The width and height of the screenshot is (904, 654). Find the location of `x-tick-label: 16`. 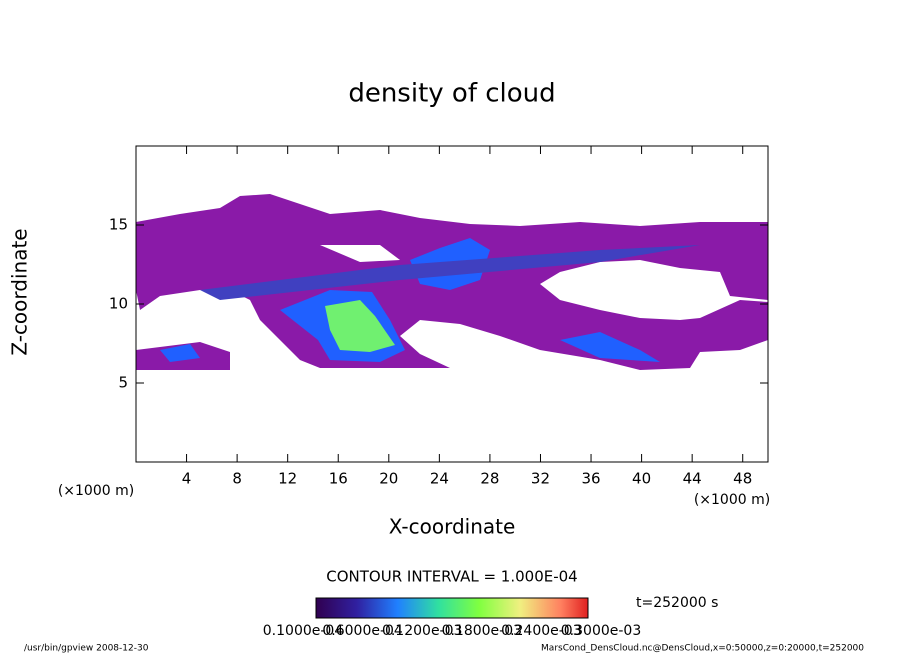

x-tick-label: 16 is located at coordinates (338, 479).